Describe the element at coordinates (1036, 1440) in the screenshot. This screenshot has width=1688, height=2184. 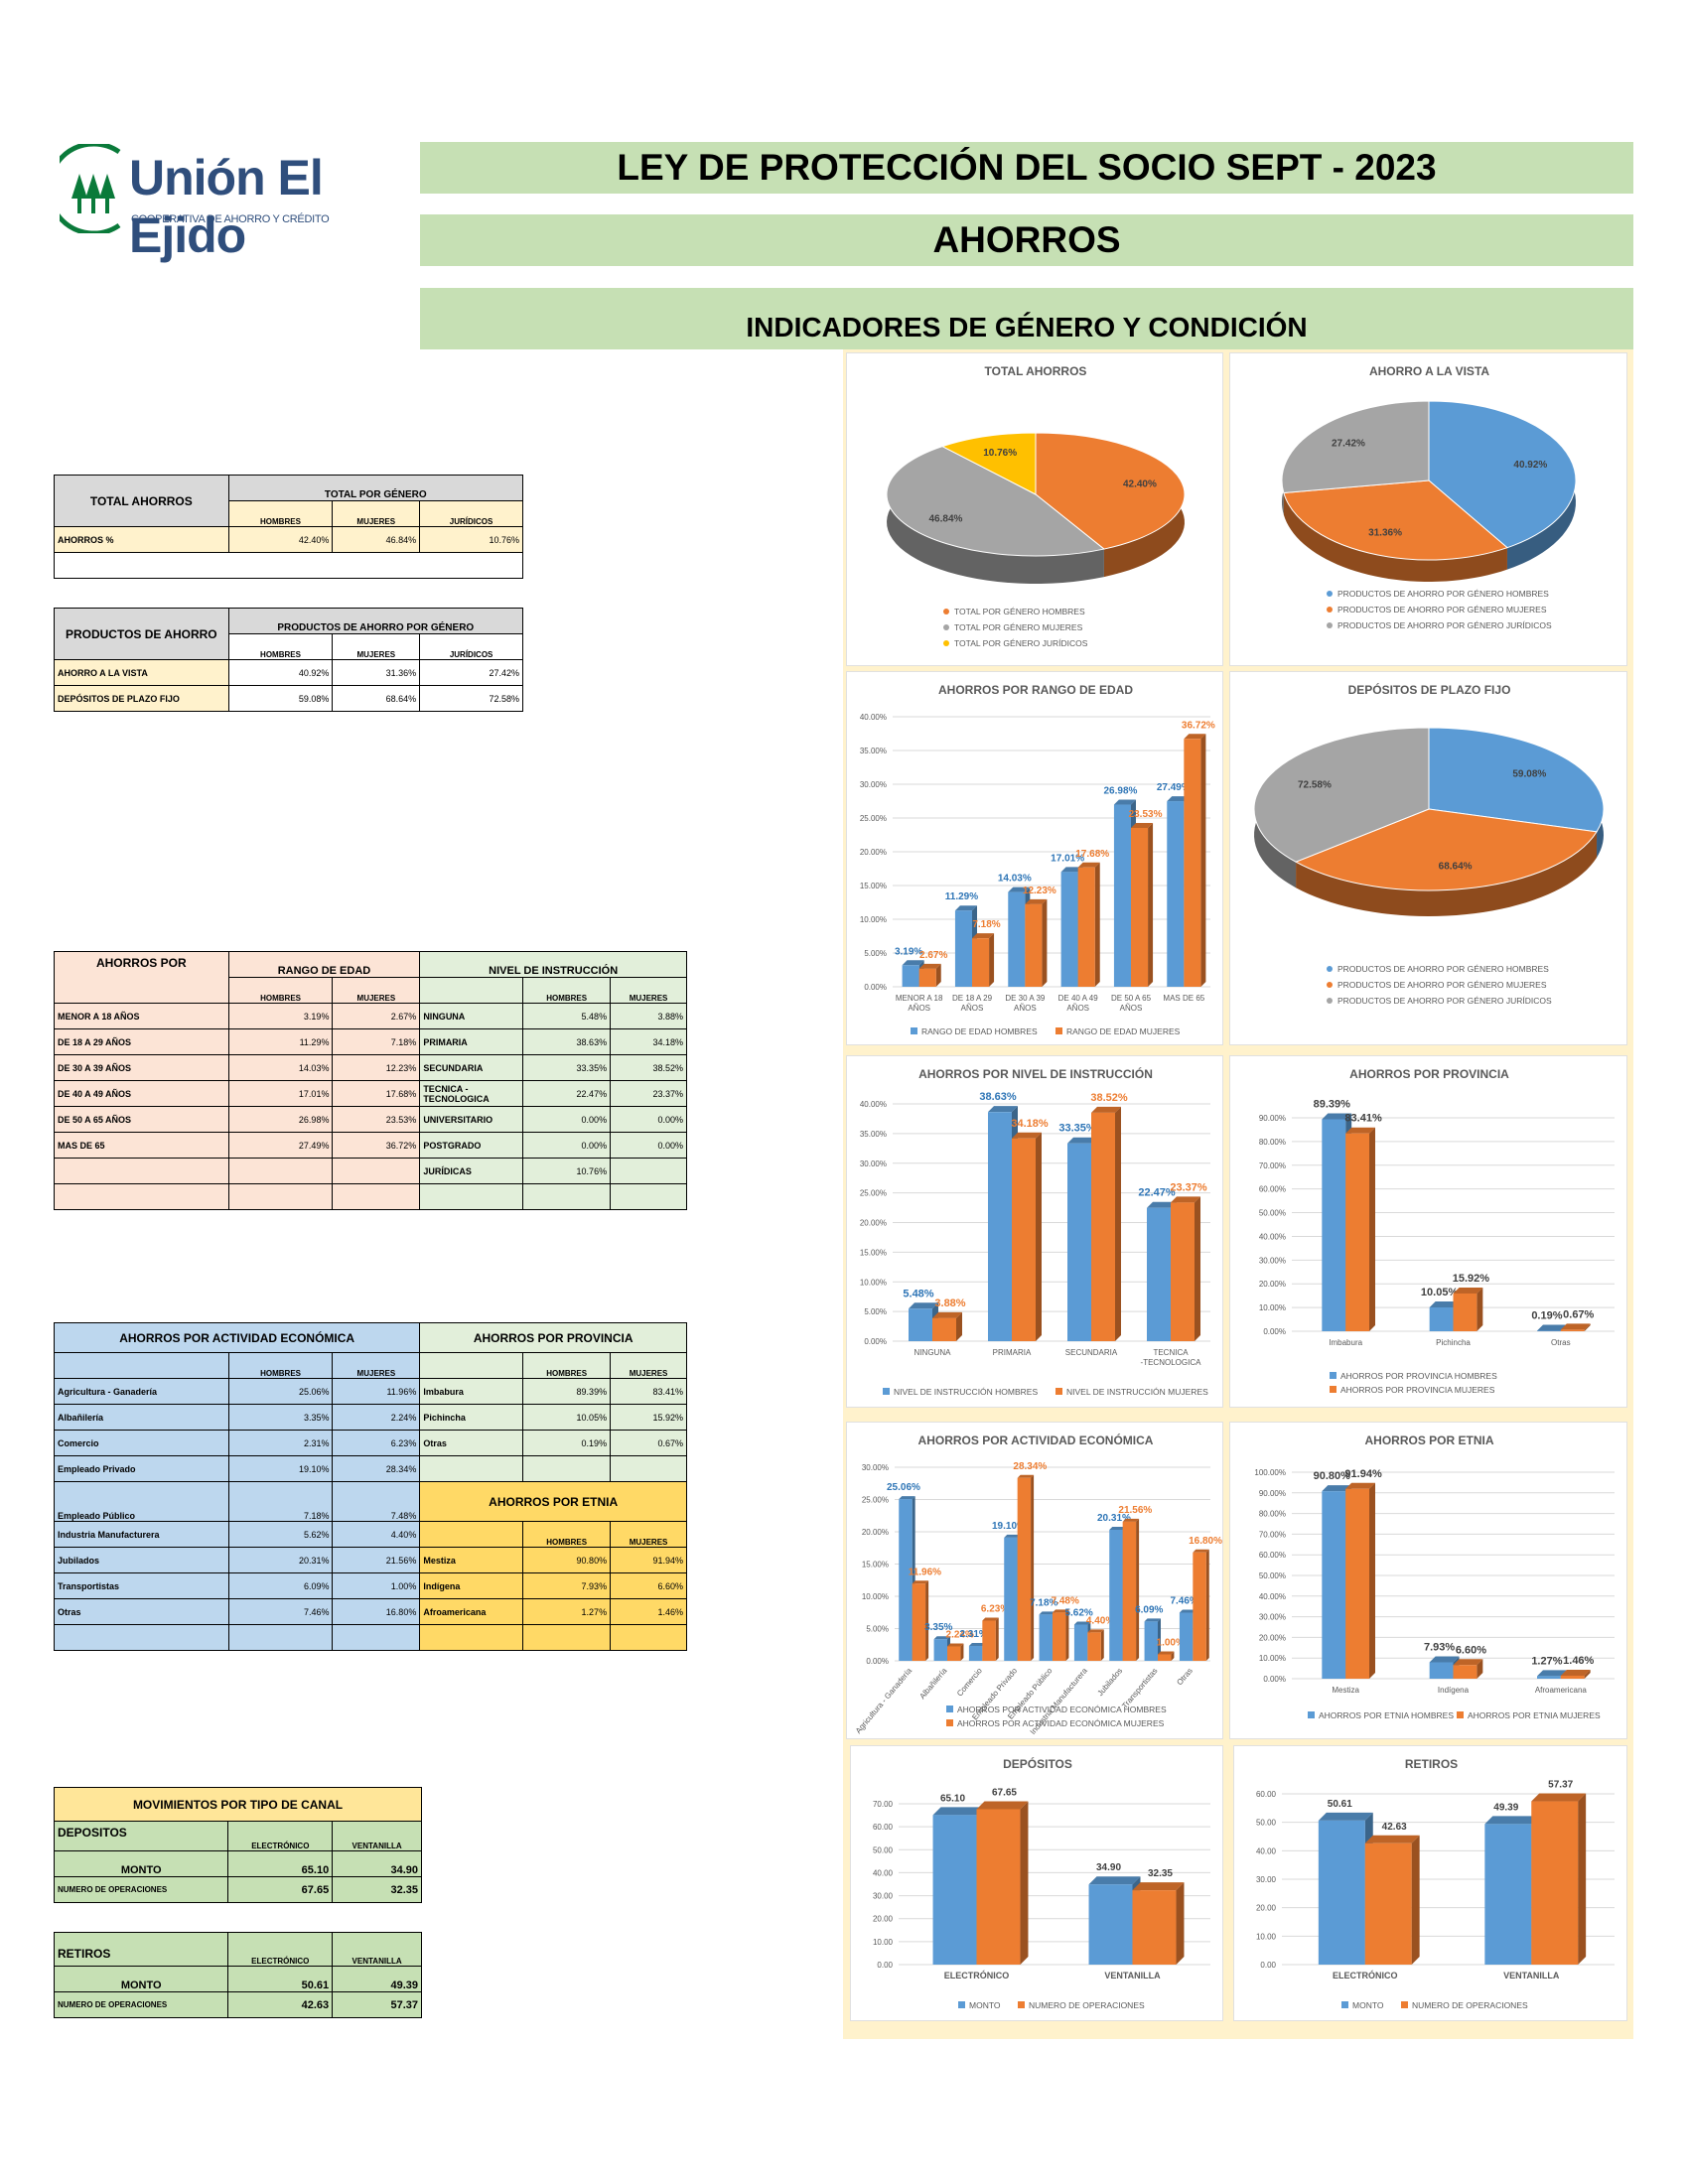
I see `chart-title: AHORROS POR ACTIVIDAD ECONÓMICA` at that location.